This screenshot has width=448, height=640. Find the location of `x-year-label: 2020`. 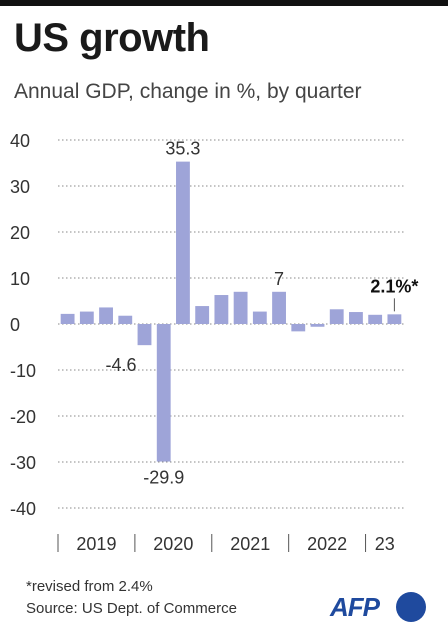

x-year-label: 2020 is located at coordinates (173, 544).